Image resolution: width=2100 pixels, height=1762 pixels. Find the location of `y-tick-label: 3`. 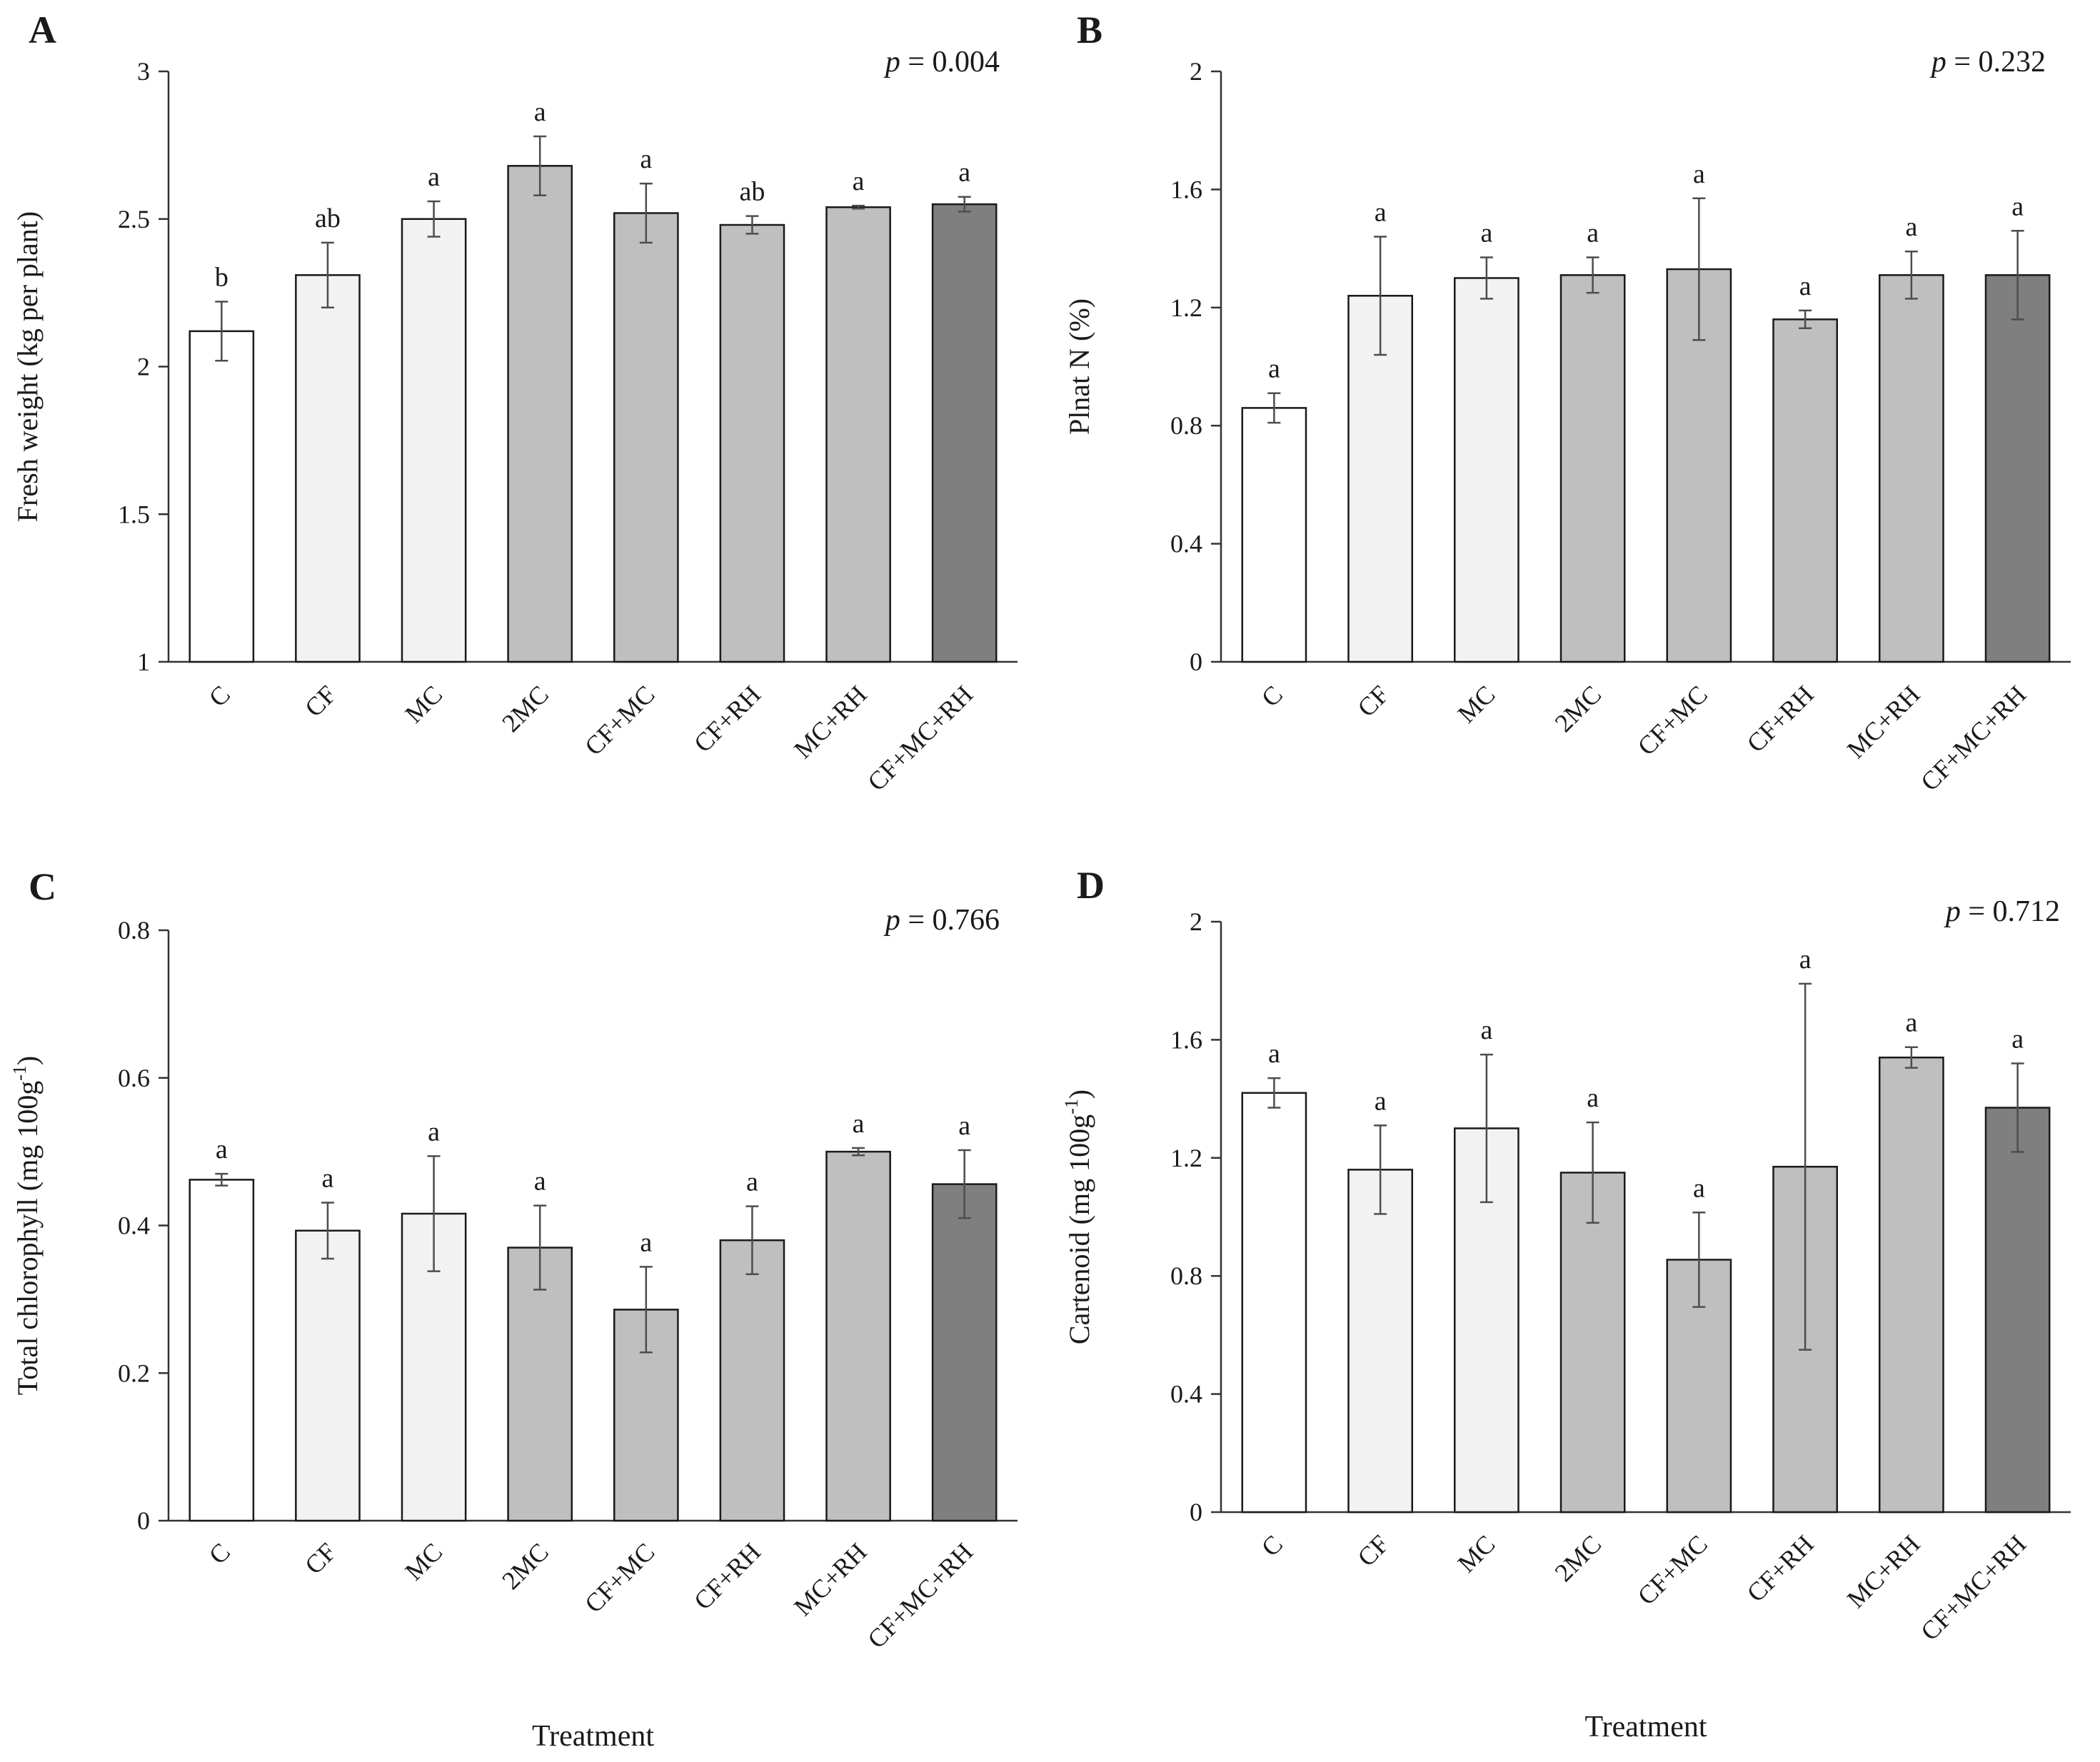

y-tick-label: 3 is located at coordinates (143, 71).